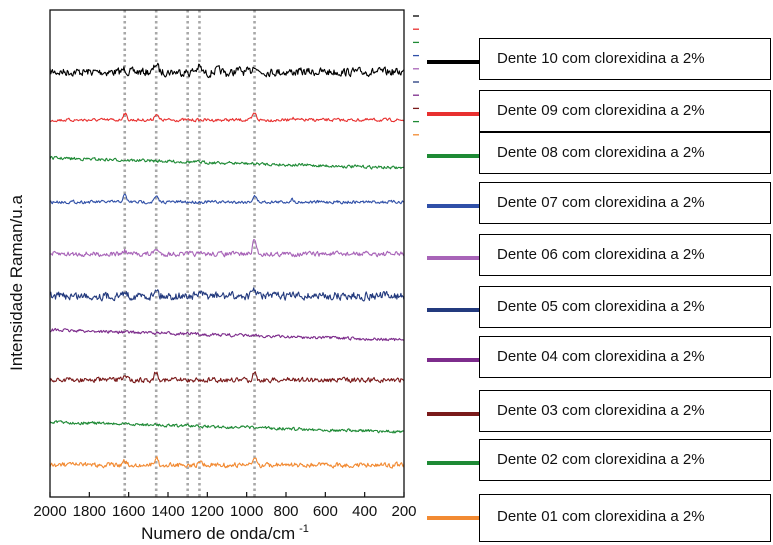 This screenshot has height=545, width=773. Describe the element at coordinates (453, 290) in the screenshot. I see `legend-color-marks` at that location.